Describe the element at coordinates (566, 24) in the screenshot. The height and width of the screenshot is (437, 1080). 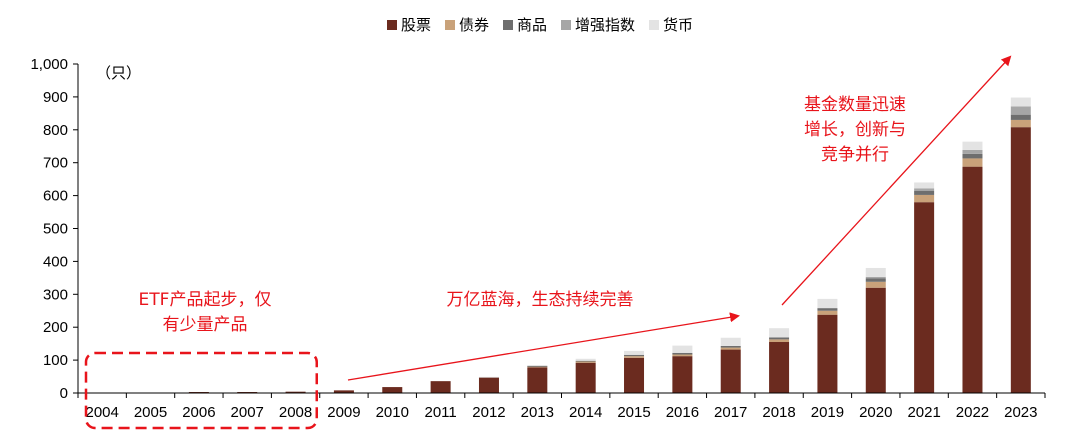
I see `legend-swatch-enhanced-index` at that location.